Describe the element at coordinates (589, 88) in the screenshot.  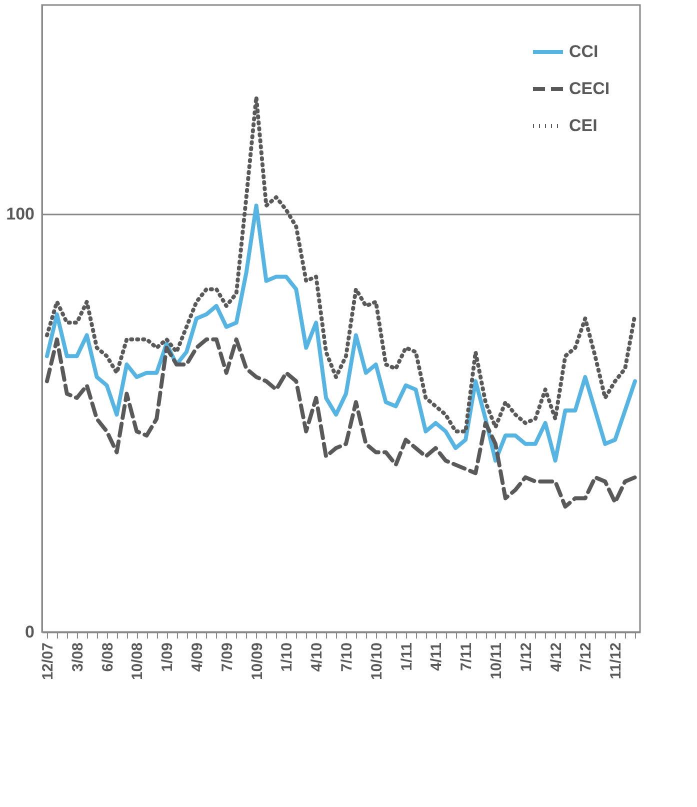
I see `legend-label: CECI` at that location.